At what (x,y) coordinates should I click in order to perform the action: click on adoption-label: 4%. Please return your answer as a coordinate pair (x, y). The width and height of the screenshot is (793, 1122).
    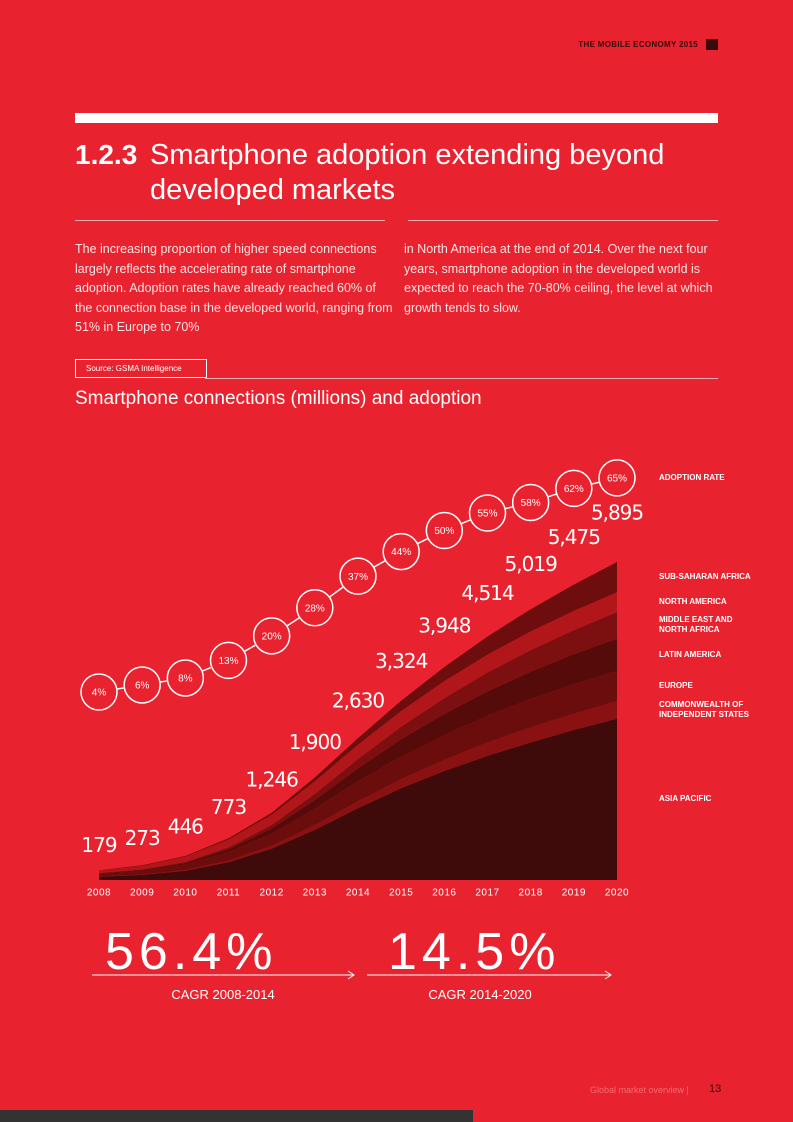
    Looking at the image, I should click on (99, 693).